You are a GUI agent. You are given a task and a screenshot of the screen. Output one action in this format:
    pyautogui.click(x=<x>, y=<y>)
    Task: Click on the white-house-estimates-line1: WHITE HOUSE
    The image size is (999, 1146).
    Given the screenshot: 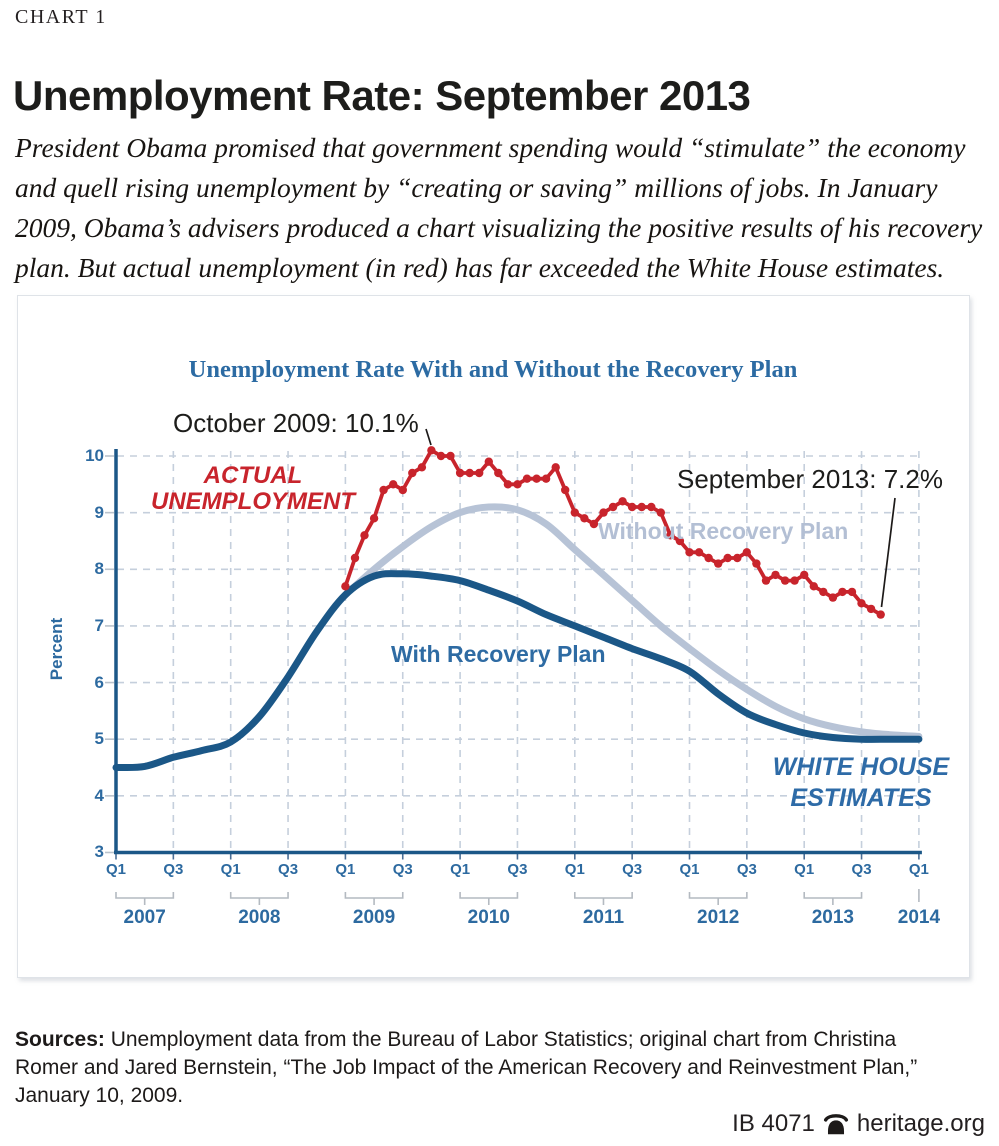 What is the action you would take?
    pyautogui.click(x=861, y=767)
    